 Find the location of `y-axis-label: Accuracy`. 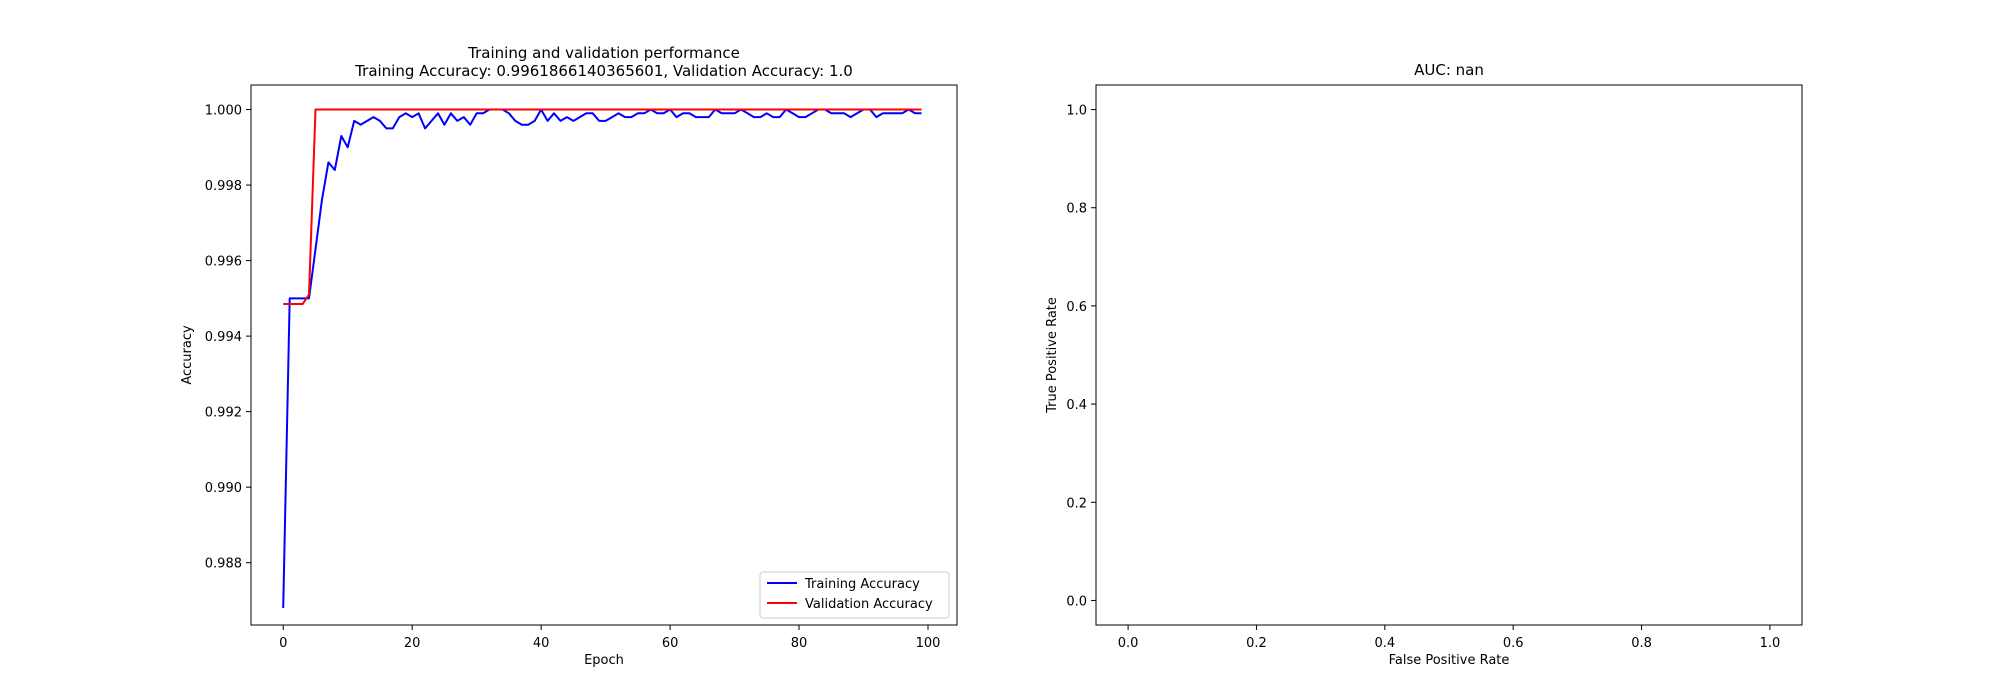

y-axis-label: Accuracy is located at coordinates (187, 355).